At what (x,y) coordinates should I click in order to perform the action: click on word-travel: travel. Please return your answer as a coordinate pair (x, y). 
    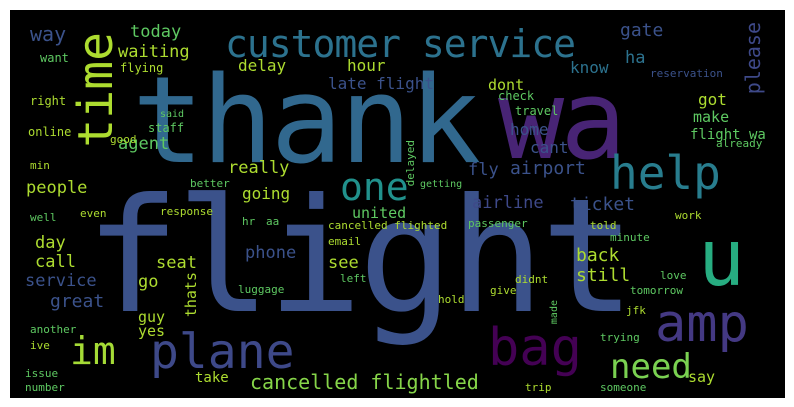
    Looking at the image, I should click on (537, 111).